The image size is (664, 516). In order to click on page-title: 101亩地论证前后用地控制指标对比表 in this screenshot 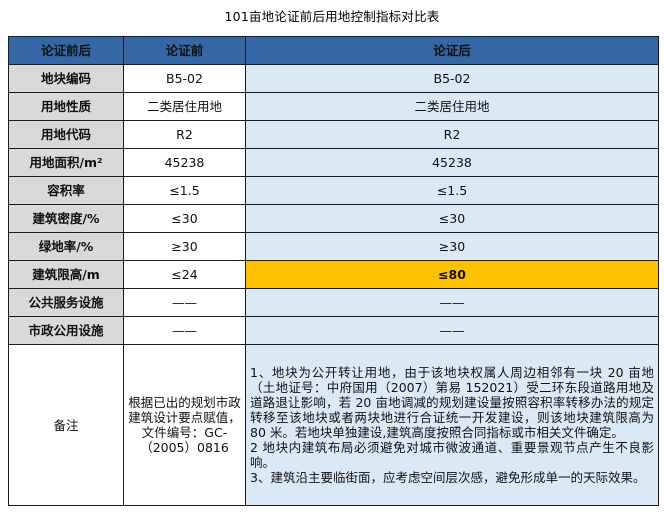, I will do `click(332, 16)`.